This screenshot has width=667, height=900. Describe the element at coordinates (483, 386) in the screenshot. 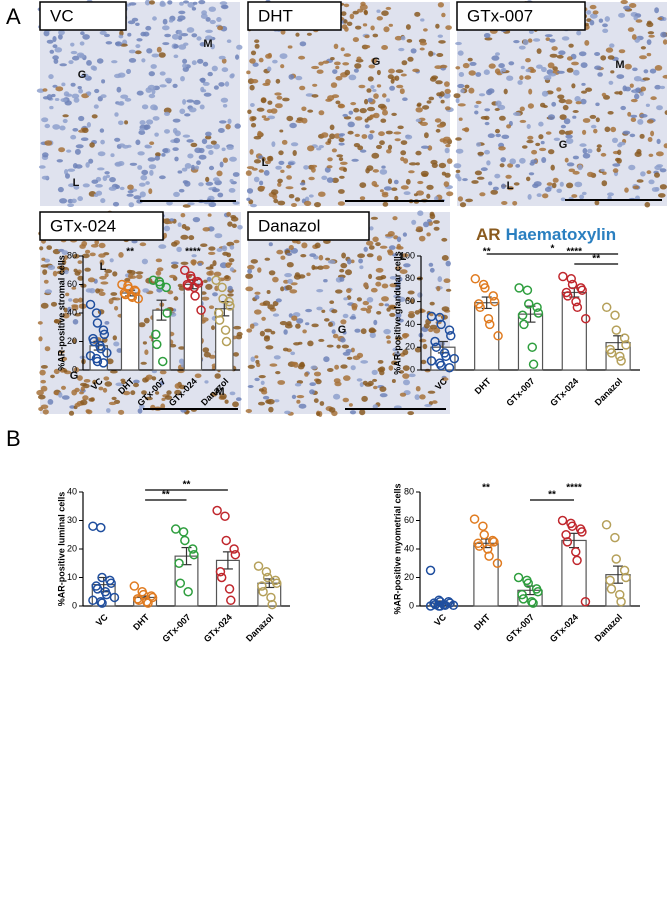

I see `x-tick-label: DHT` at that location.